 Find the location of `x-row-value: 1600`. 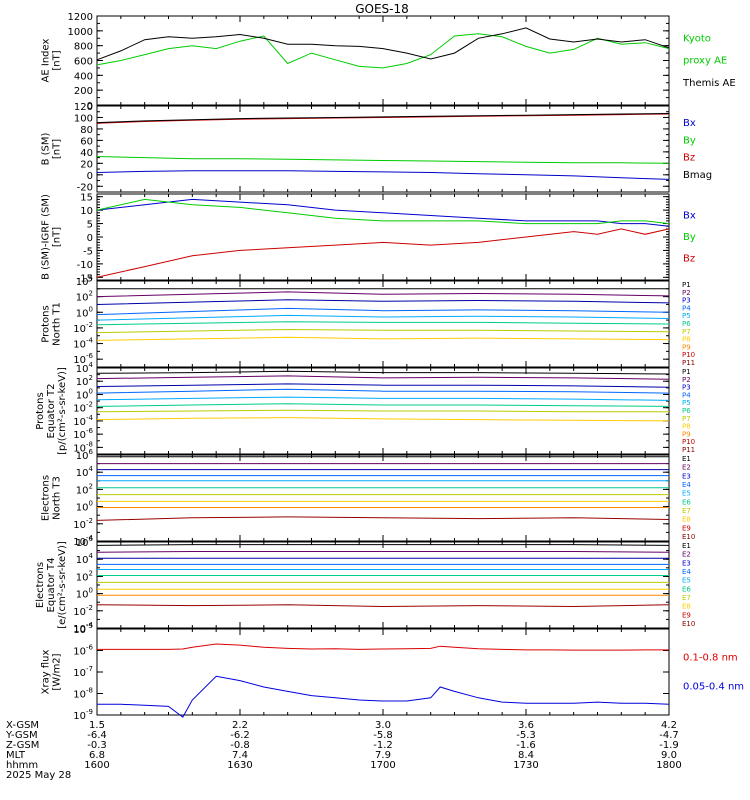

x-row-value: 1600 is located at coordinates (96, 765).